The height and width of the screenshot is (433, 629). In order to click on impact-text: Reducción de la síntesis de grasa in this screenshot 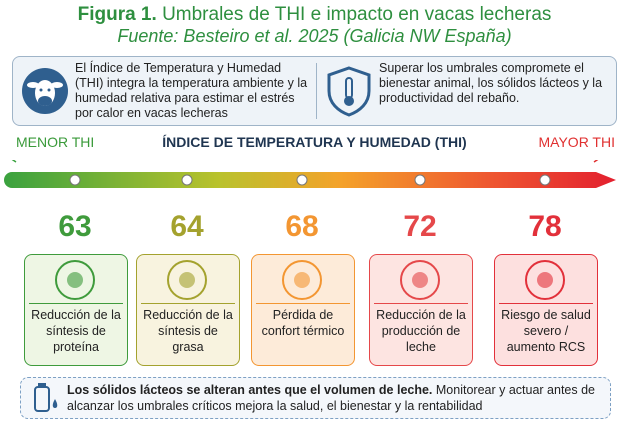, I will do `click(188, 329)`.